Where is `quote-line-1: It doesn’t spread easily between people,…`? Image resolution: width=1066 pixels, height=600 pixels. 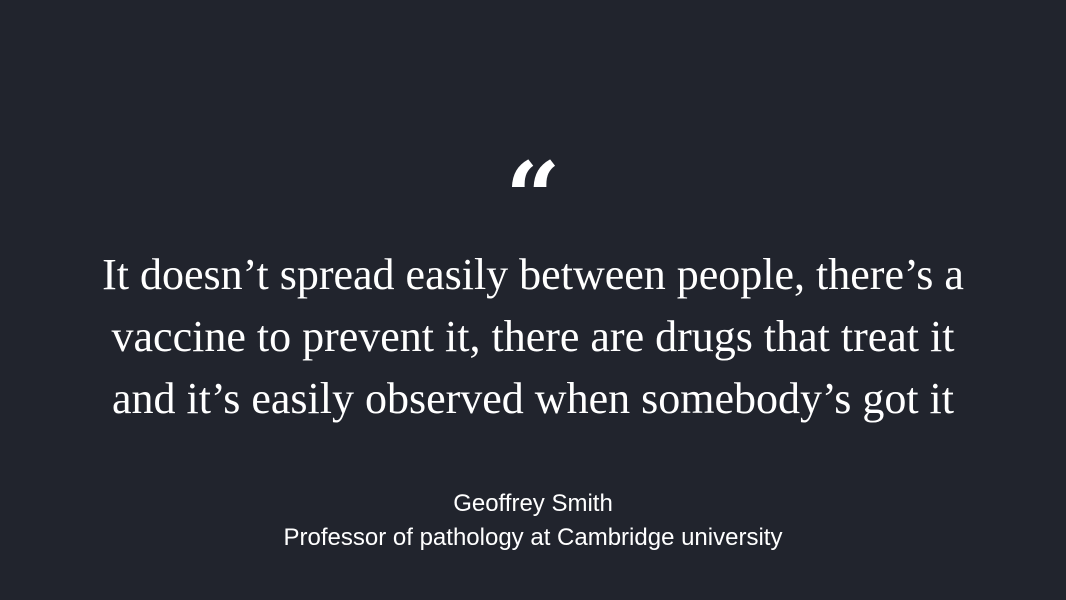 quote-line-1: It doesn’t spread easily between people,… is located at coordinates (533, 274).